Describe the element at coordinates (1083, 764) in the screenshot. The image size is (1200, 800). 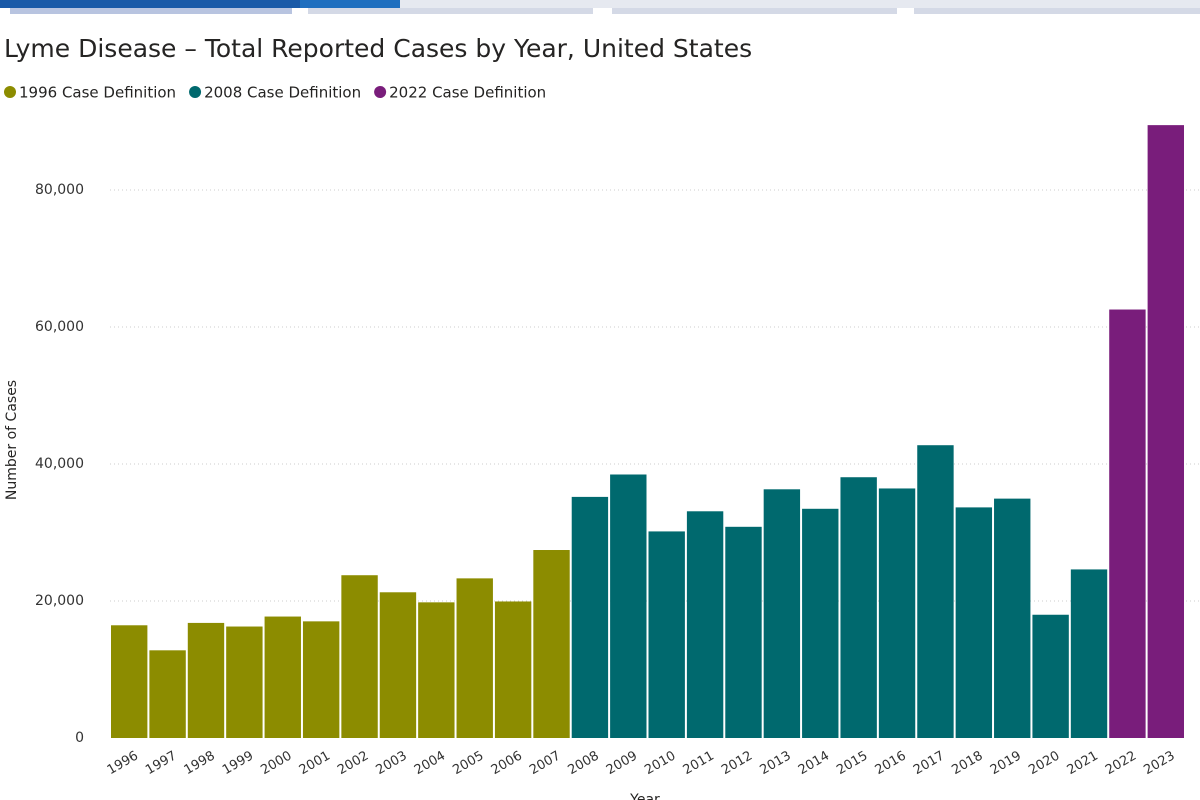
I see `x-tick-label: 2021` at that location.